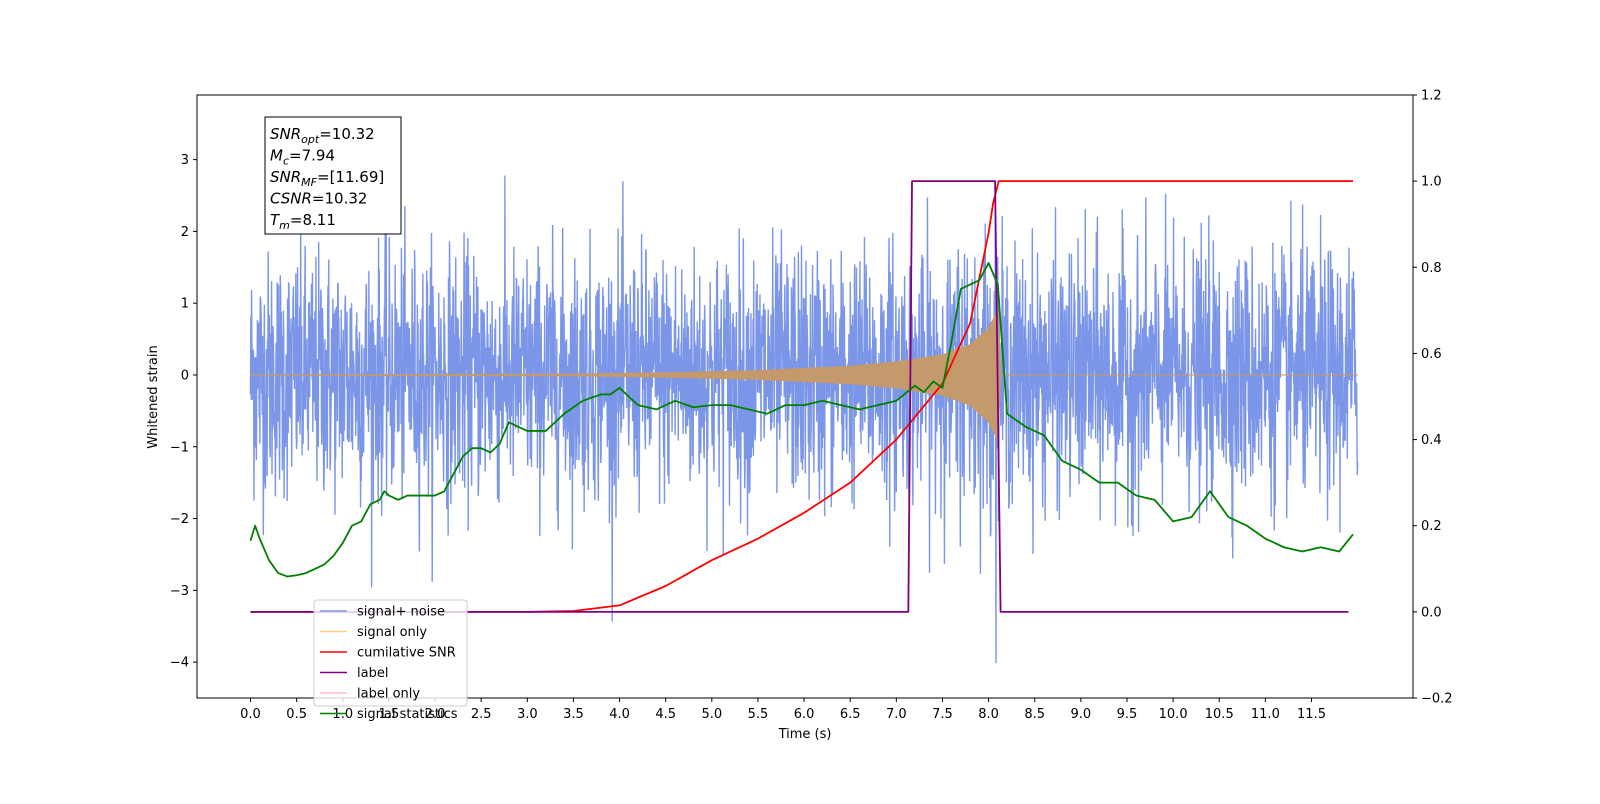 This screenshot has width=1600, height=804. What do you see at coordinates (303, 221) in the screenshot?
I see `annotation-line: Tm=8.11` at bounding box center [303, 221].